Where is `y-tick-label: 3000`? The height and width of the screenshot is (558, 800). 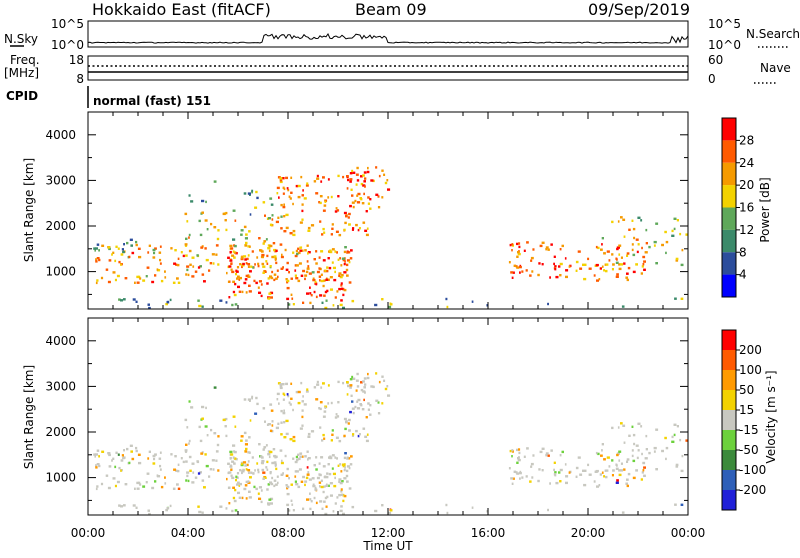 y-tick-label: 3000 is located at coordinates (60, 180).